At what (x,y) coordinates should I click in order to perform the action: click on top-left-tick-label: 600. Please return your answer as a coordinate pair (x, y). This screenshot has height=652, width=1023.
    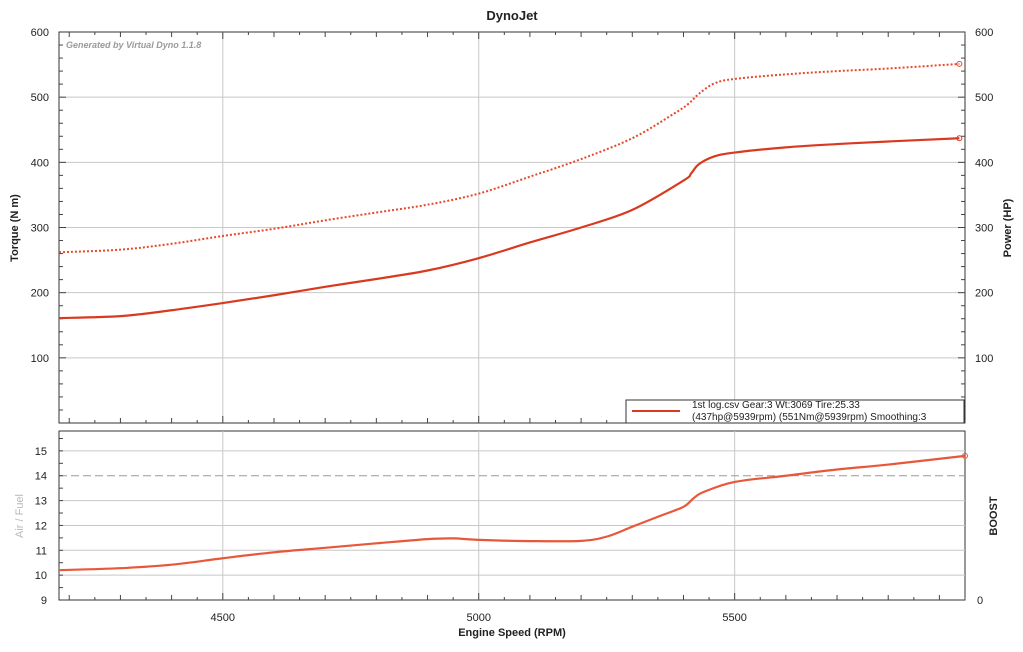
    Looking at the image, I should click on (40, 33).